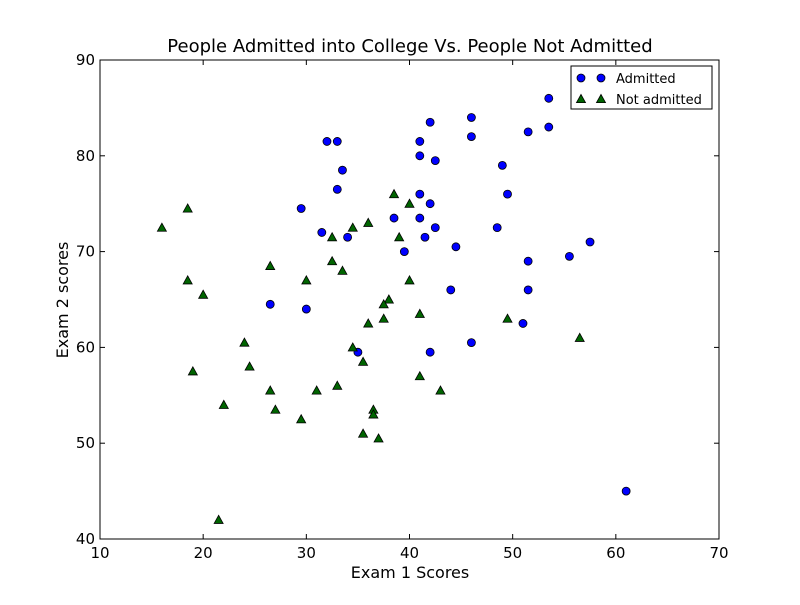  I want to click on y-tick-label: 50, so click(85, 443).